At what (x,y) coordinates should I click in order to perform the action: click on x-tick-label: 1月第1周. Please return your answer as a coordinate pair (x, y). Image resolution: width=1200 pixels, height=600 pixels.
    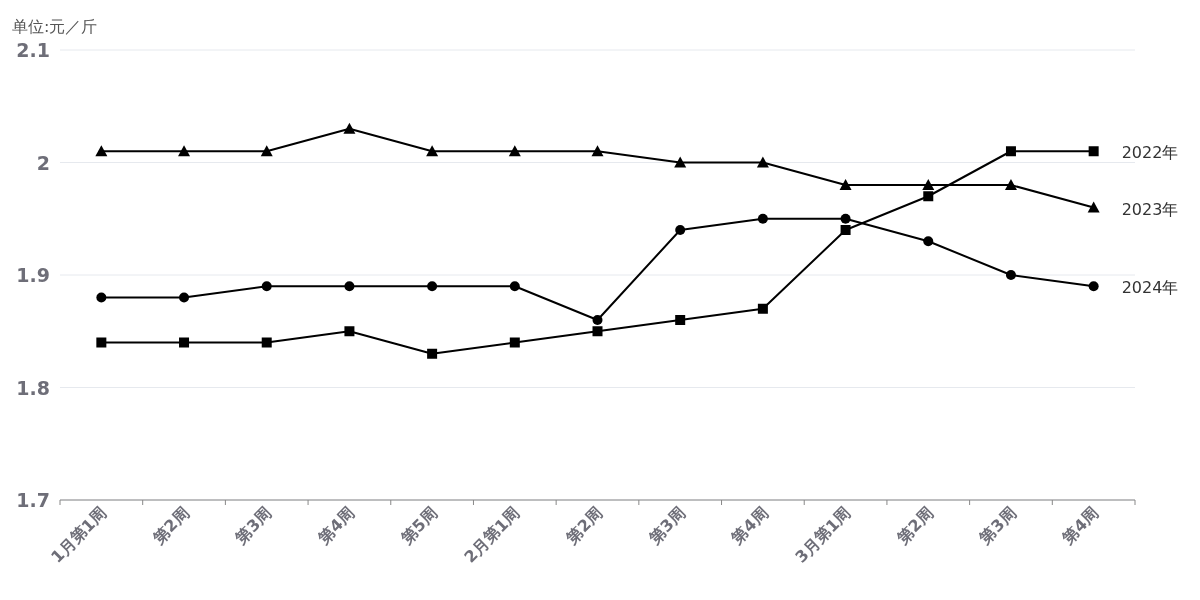
    Looking at the image, I should click on (79, 535).